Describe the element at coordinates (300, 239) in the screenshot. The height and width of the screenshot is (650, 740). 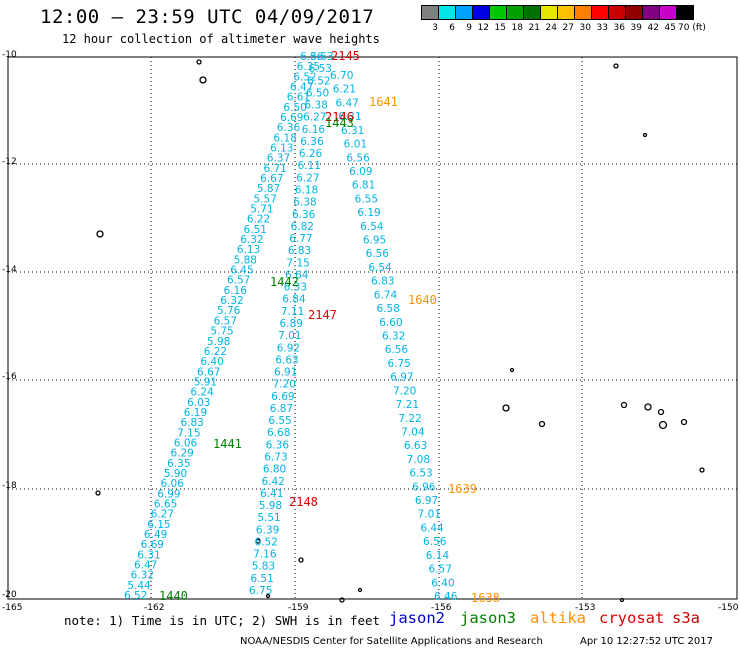
I see `swh-value-track-b: 6.77` at that location.